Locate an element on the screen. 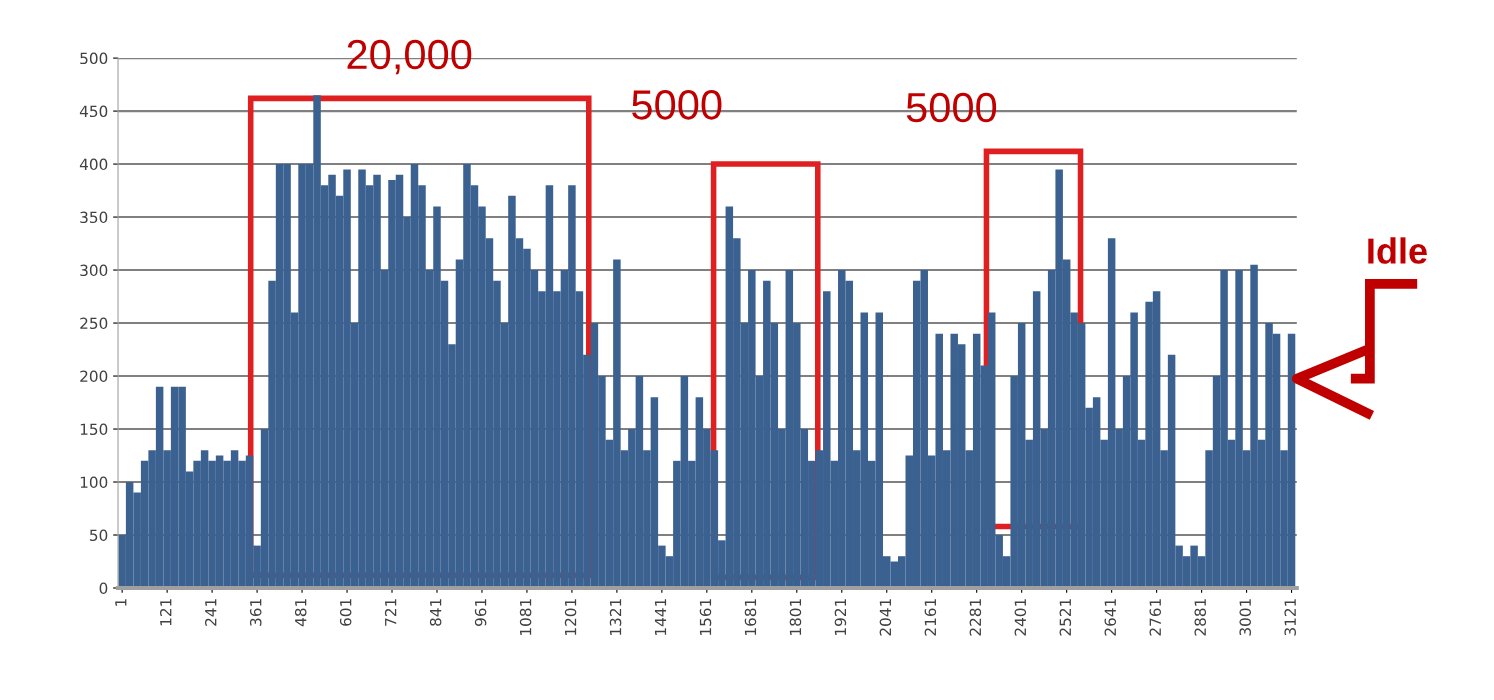 The width and height of the screenshot is (1494, 700). x-tick-label: 2521 is located at coordinates (1065, 617).